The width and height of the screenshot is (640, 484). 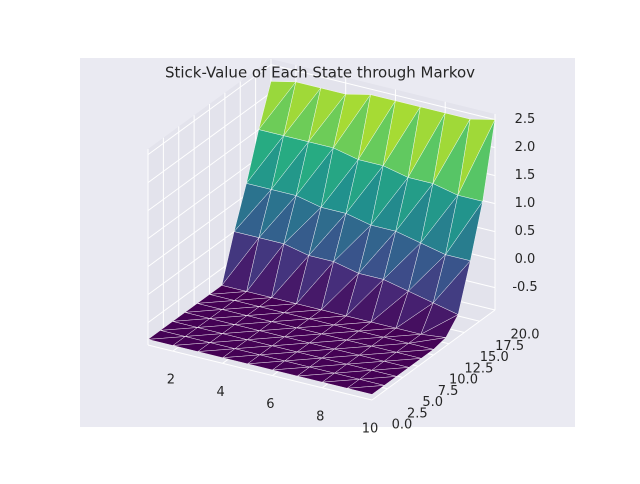 What do you see at coordinates (320, 73) in the screenshot?
I see `chart-title: Stick-Value of Each State through Markov` at bounding box center [320, 73].